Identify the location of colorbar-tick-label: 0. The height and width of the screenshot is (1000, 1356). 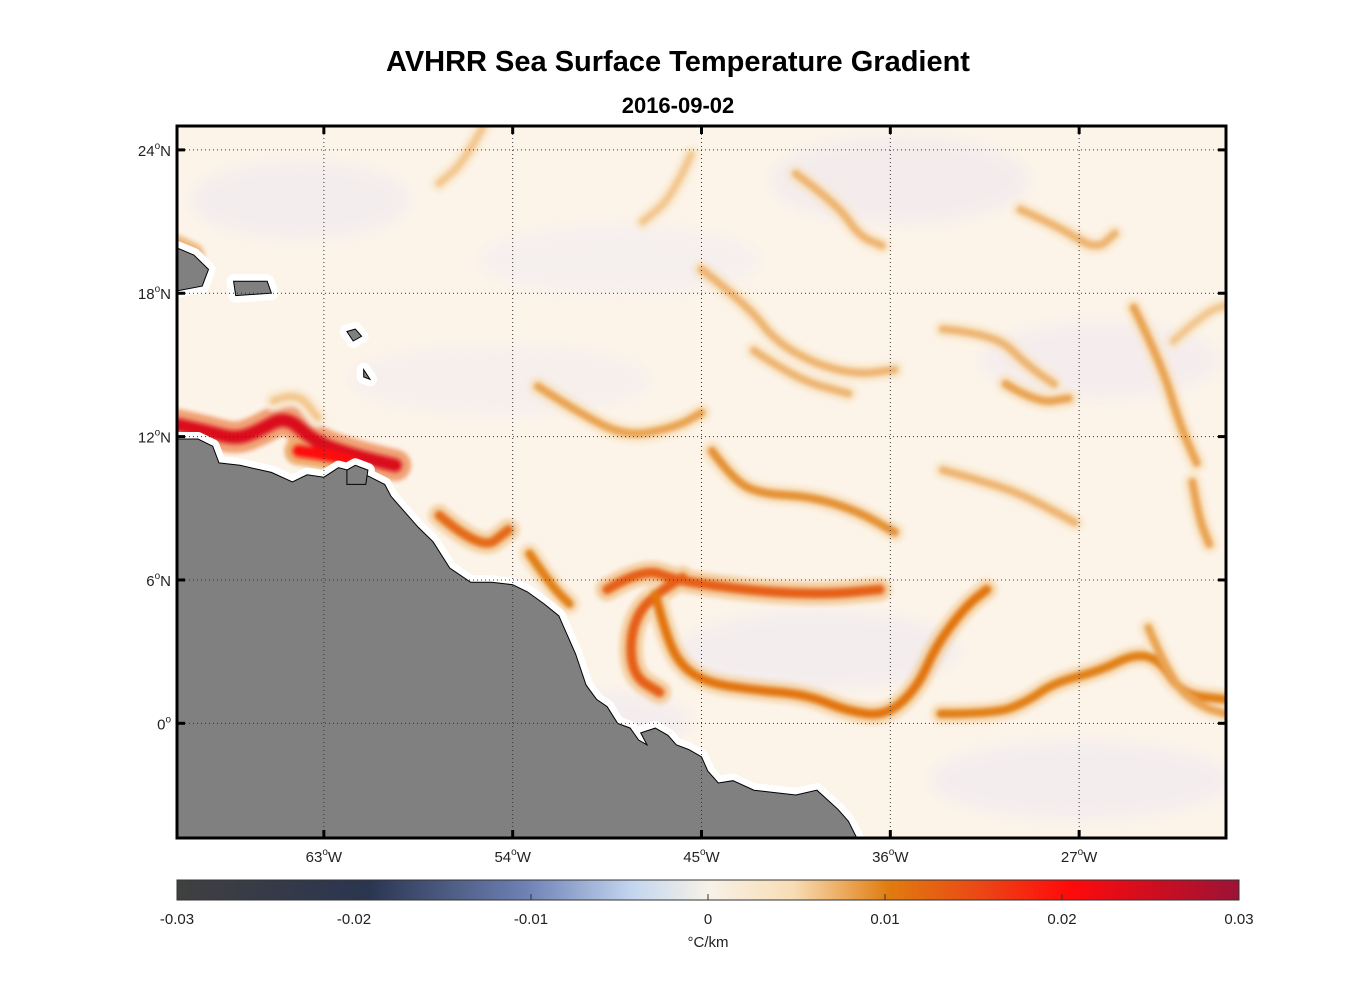
(708, 919).